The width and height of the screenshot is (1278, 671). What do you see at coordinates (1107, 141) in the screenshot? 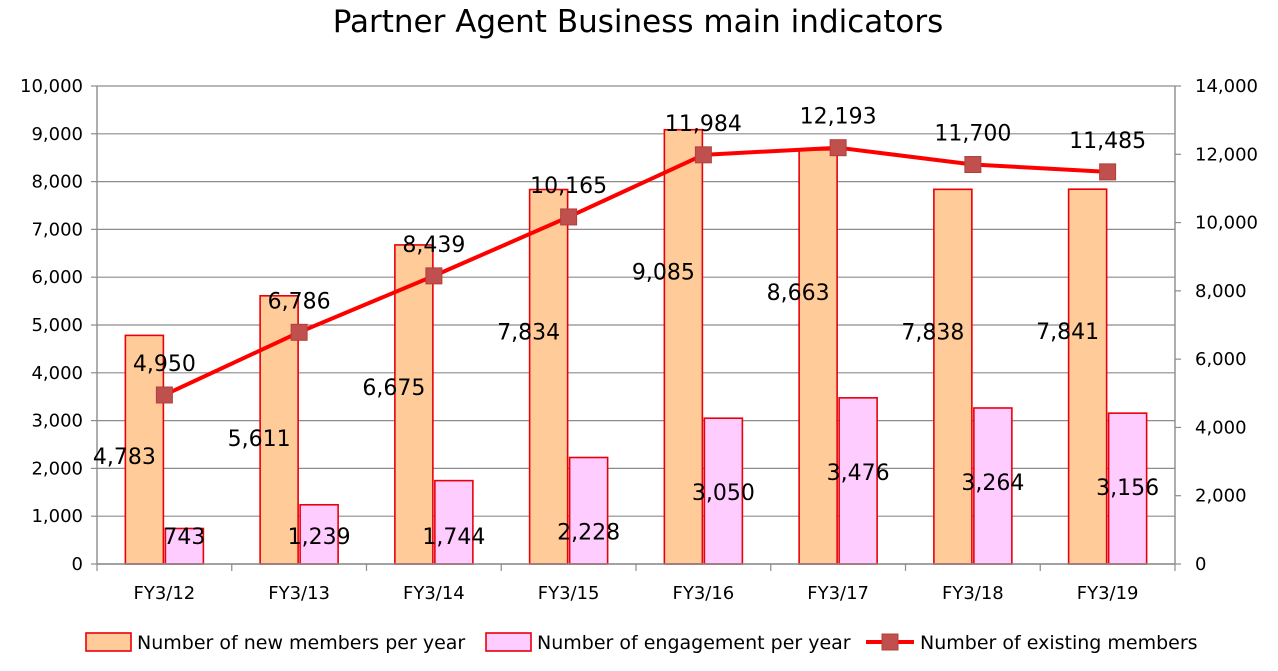
I see `data-label-existing-members: 11,485` at bounding box center [1107, 141].